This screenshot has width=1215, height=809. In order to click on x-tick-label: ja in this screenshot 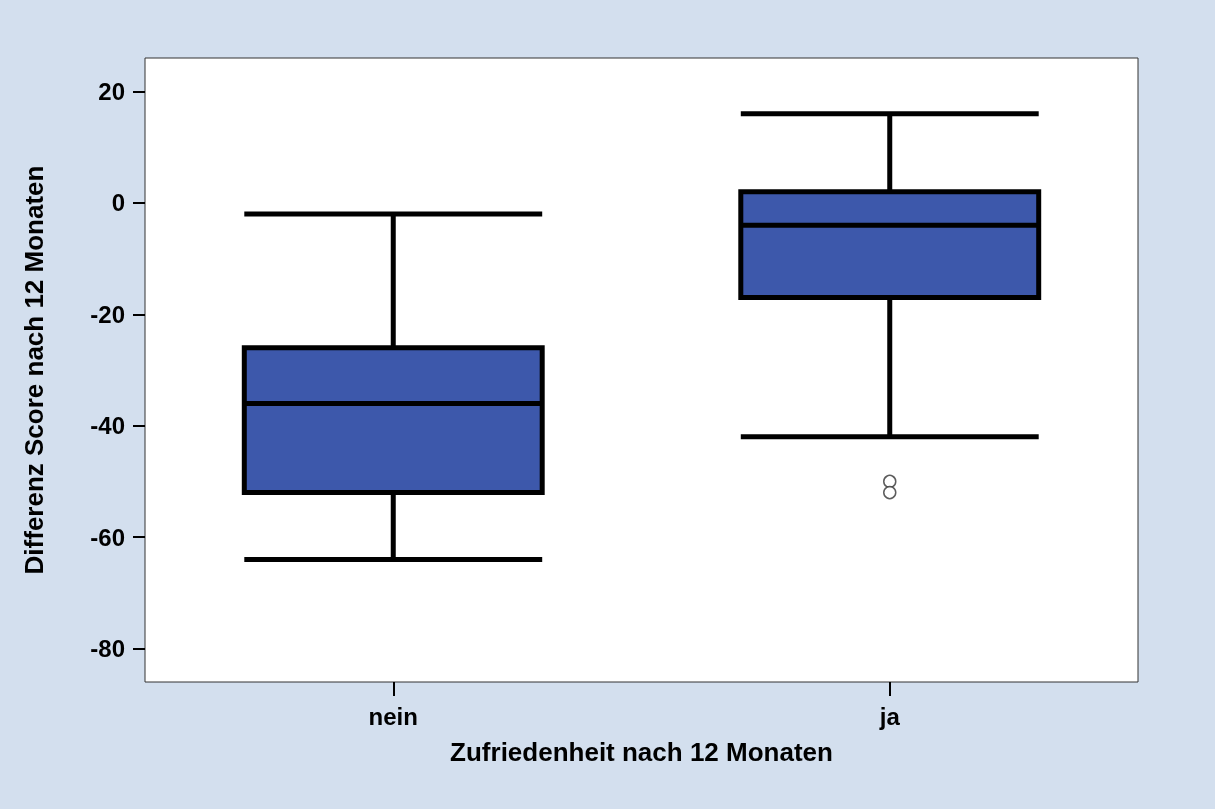, I will do `click(889, 716)`.